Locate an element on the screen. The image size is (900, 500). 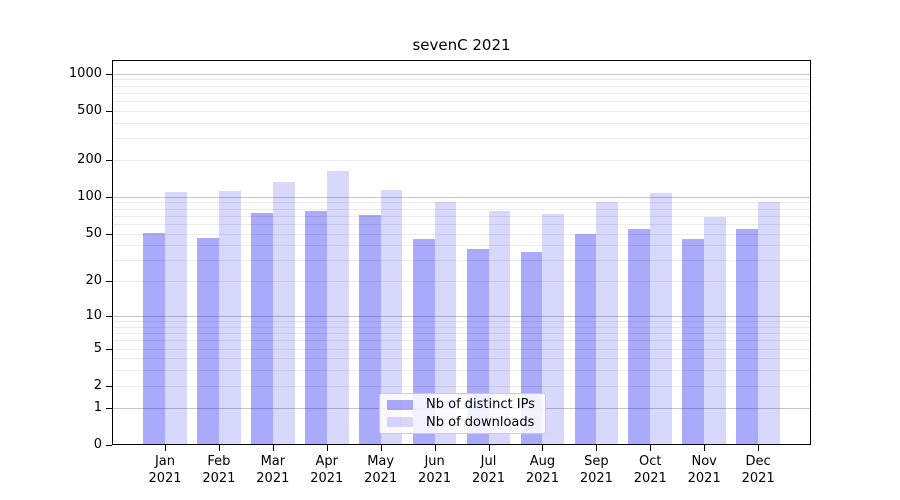
bar-distinct-ips-may is located at coordinates (369, 330).